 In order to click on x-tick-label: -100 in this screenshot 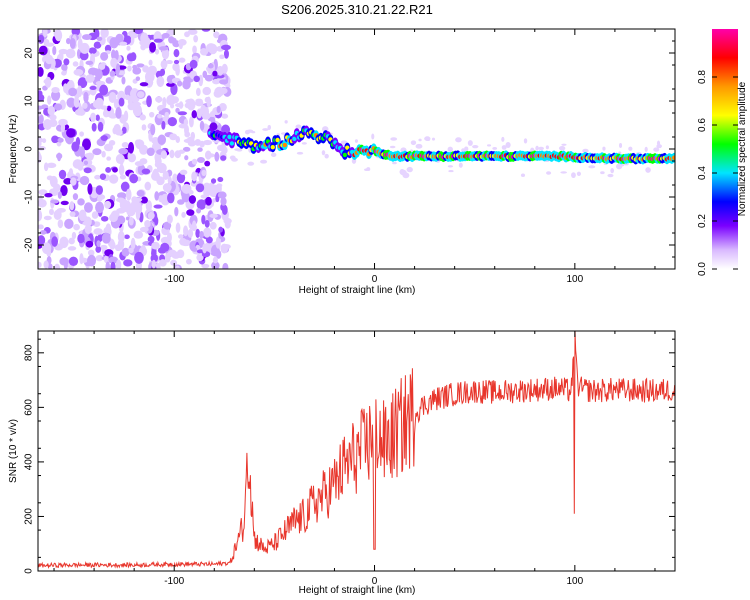, I will do `click(174, 279)`.